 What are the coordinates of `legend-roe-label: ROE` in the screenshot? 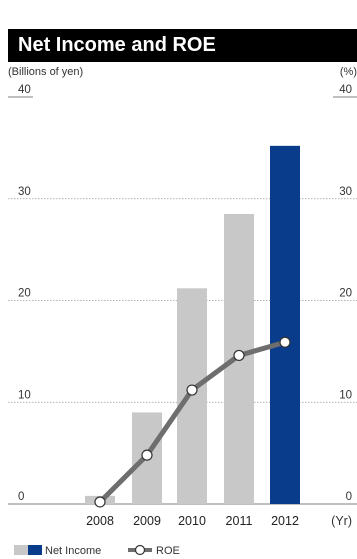 It's located at (168, 551).